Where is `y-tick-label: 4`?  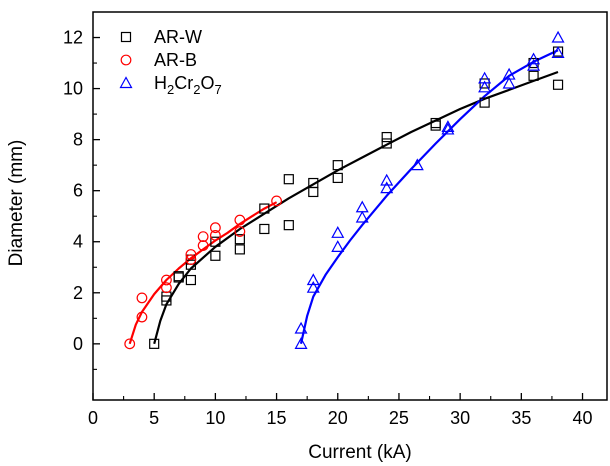
y-tick-label: 4 is located at coordinates (78, 242).